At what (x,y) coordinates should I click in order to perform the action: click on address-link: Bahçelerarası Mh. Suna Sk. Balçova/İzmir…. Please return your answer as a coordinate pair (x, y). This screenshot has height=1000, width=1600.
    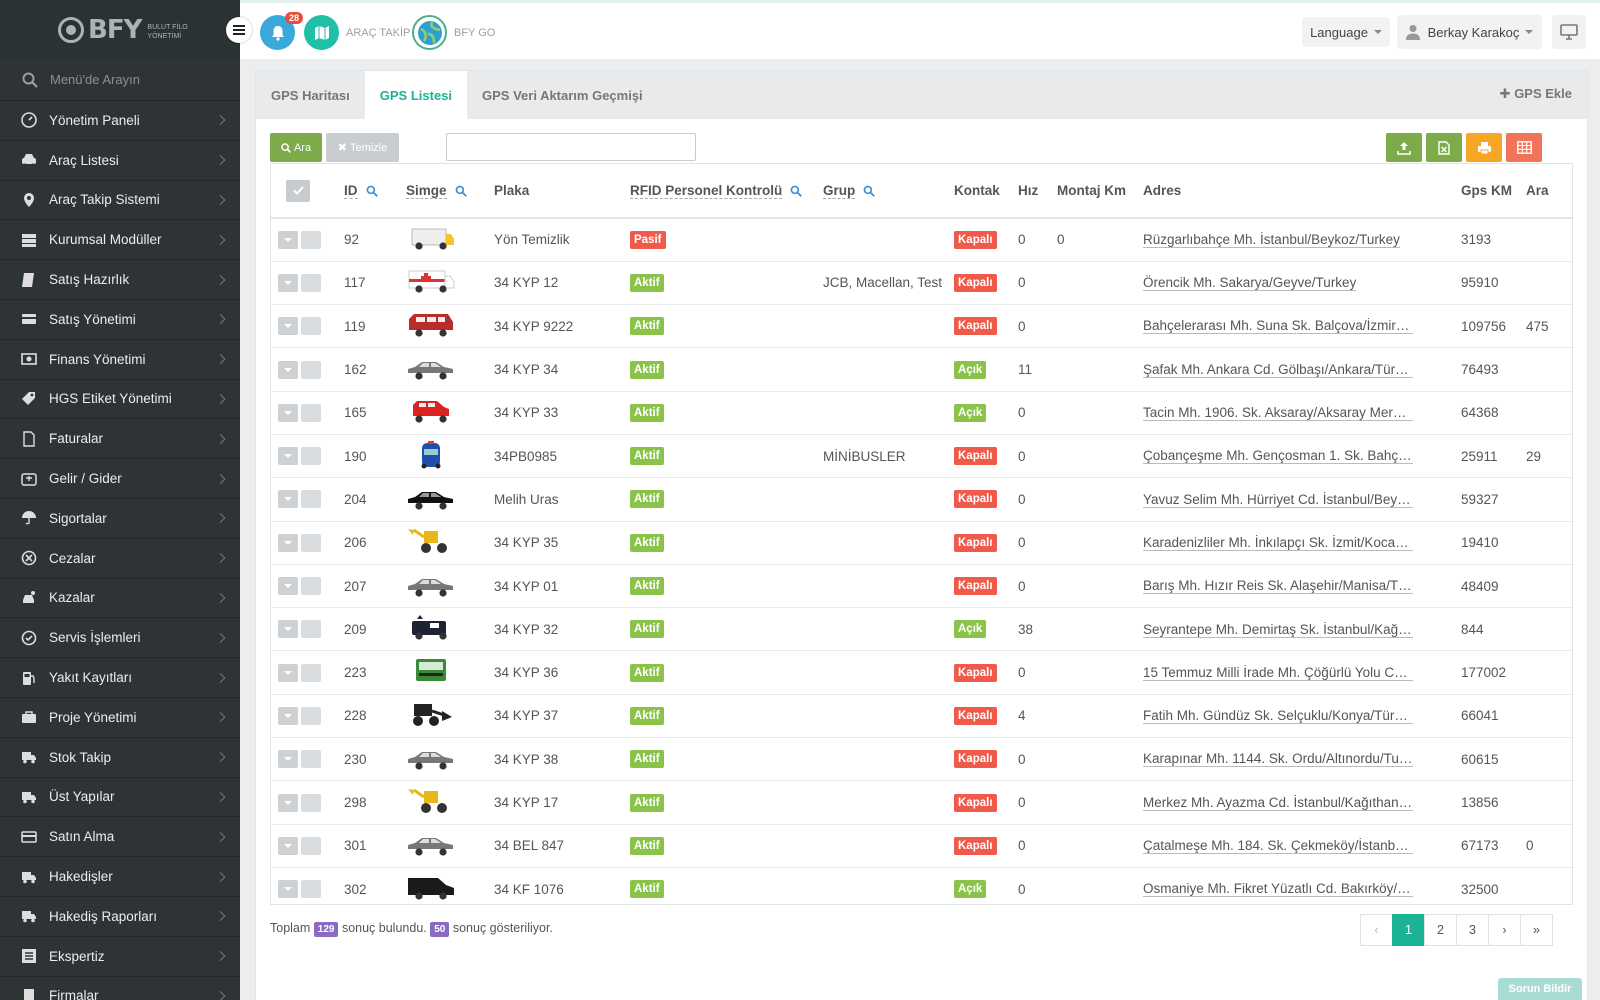
    Looking at the image, I should click on (1278, 326).